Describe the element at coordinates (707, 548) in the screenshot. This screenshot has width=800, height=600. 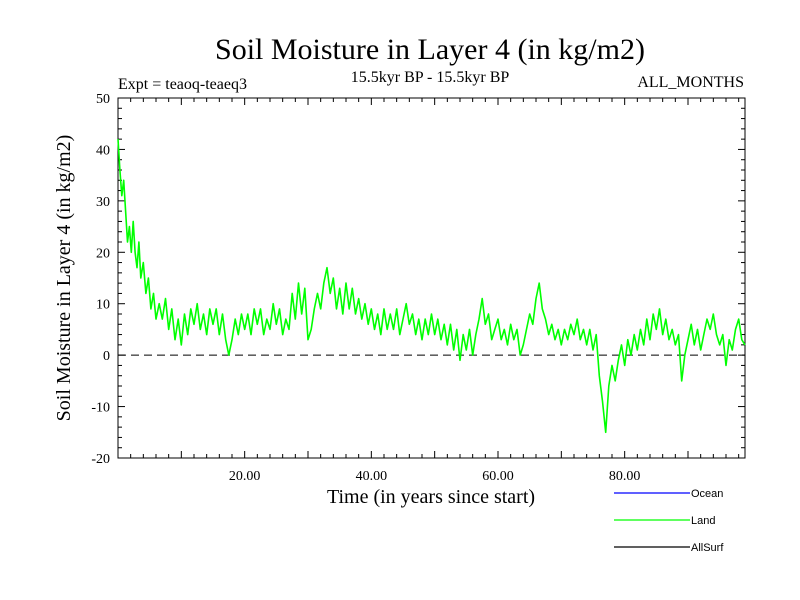
I see `legend-label-allsurf: AllSurf` at that location.